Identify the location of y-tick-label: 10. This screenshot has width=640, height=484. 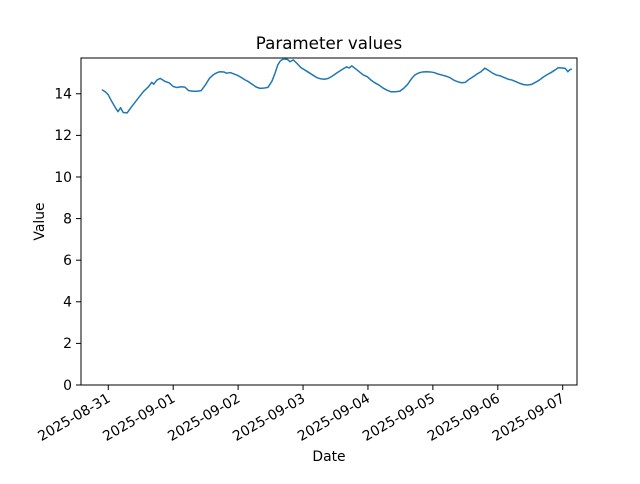
(63, 178).